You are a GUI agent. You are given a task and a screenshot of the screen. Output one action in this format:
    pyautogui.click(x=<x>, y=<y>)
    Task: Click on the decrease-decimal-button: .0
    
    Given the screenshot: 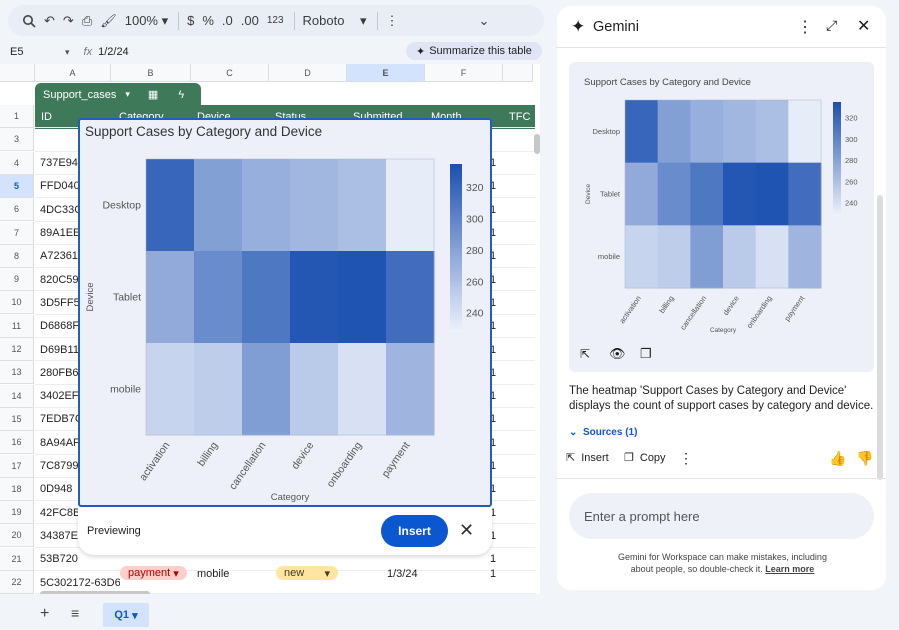 What is the action you would take?
    pyautogui.click(x=227, y=20)
    